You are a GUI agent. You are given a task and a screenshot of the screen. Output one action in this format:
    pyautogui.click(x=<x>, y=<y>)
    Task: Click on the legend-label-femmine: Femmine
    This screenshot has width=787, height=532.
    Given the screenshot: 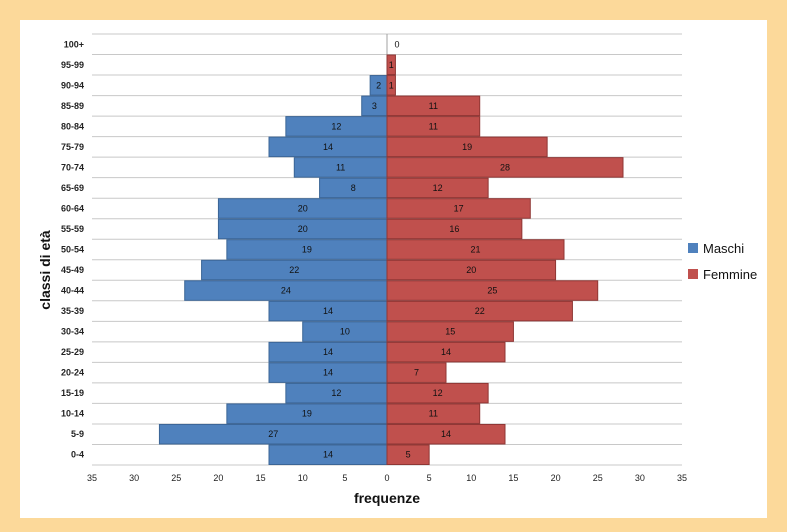 What is the action you would take?
    pyautogui.click(x=730, y=274)
    